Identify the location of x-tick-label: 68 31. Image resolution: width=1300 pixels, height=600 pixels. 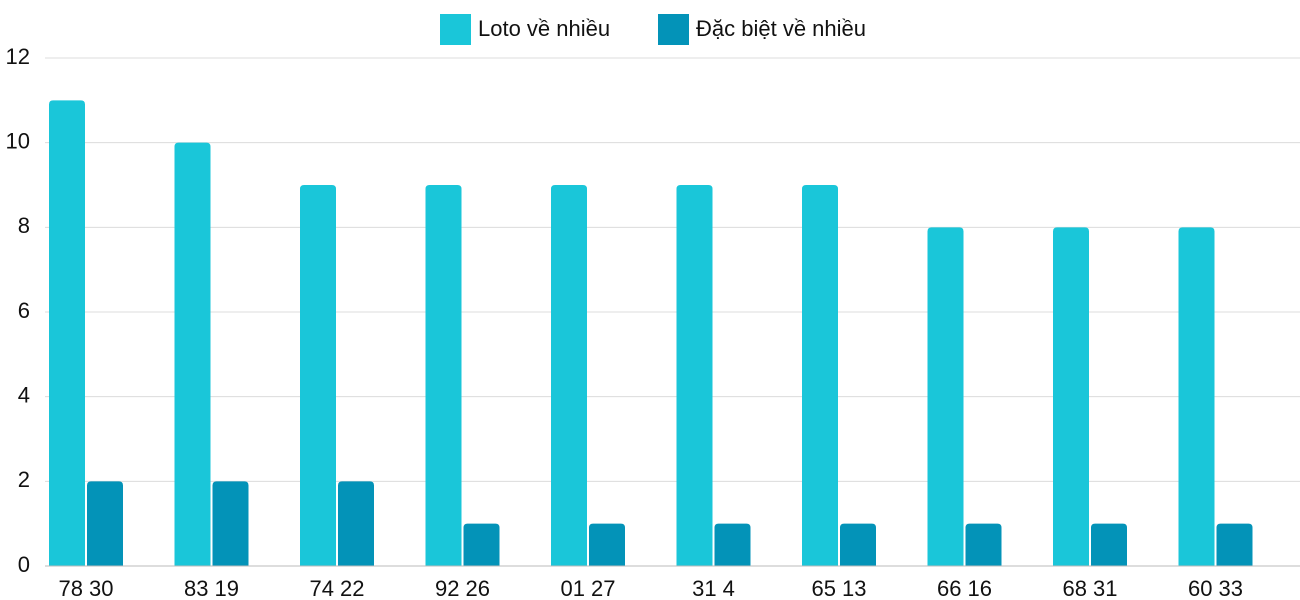
(1089, 588).